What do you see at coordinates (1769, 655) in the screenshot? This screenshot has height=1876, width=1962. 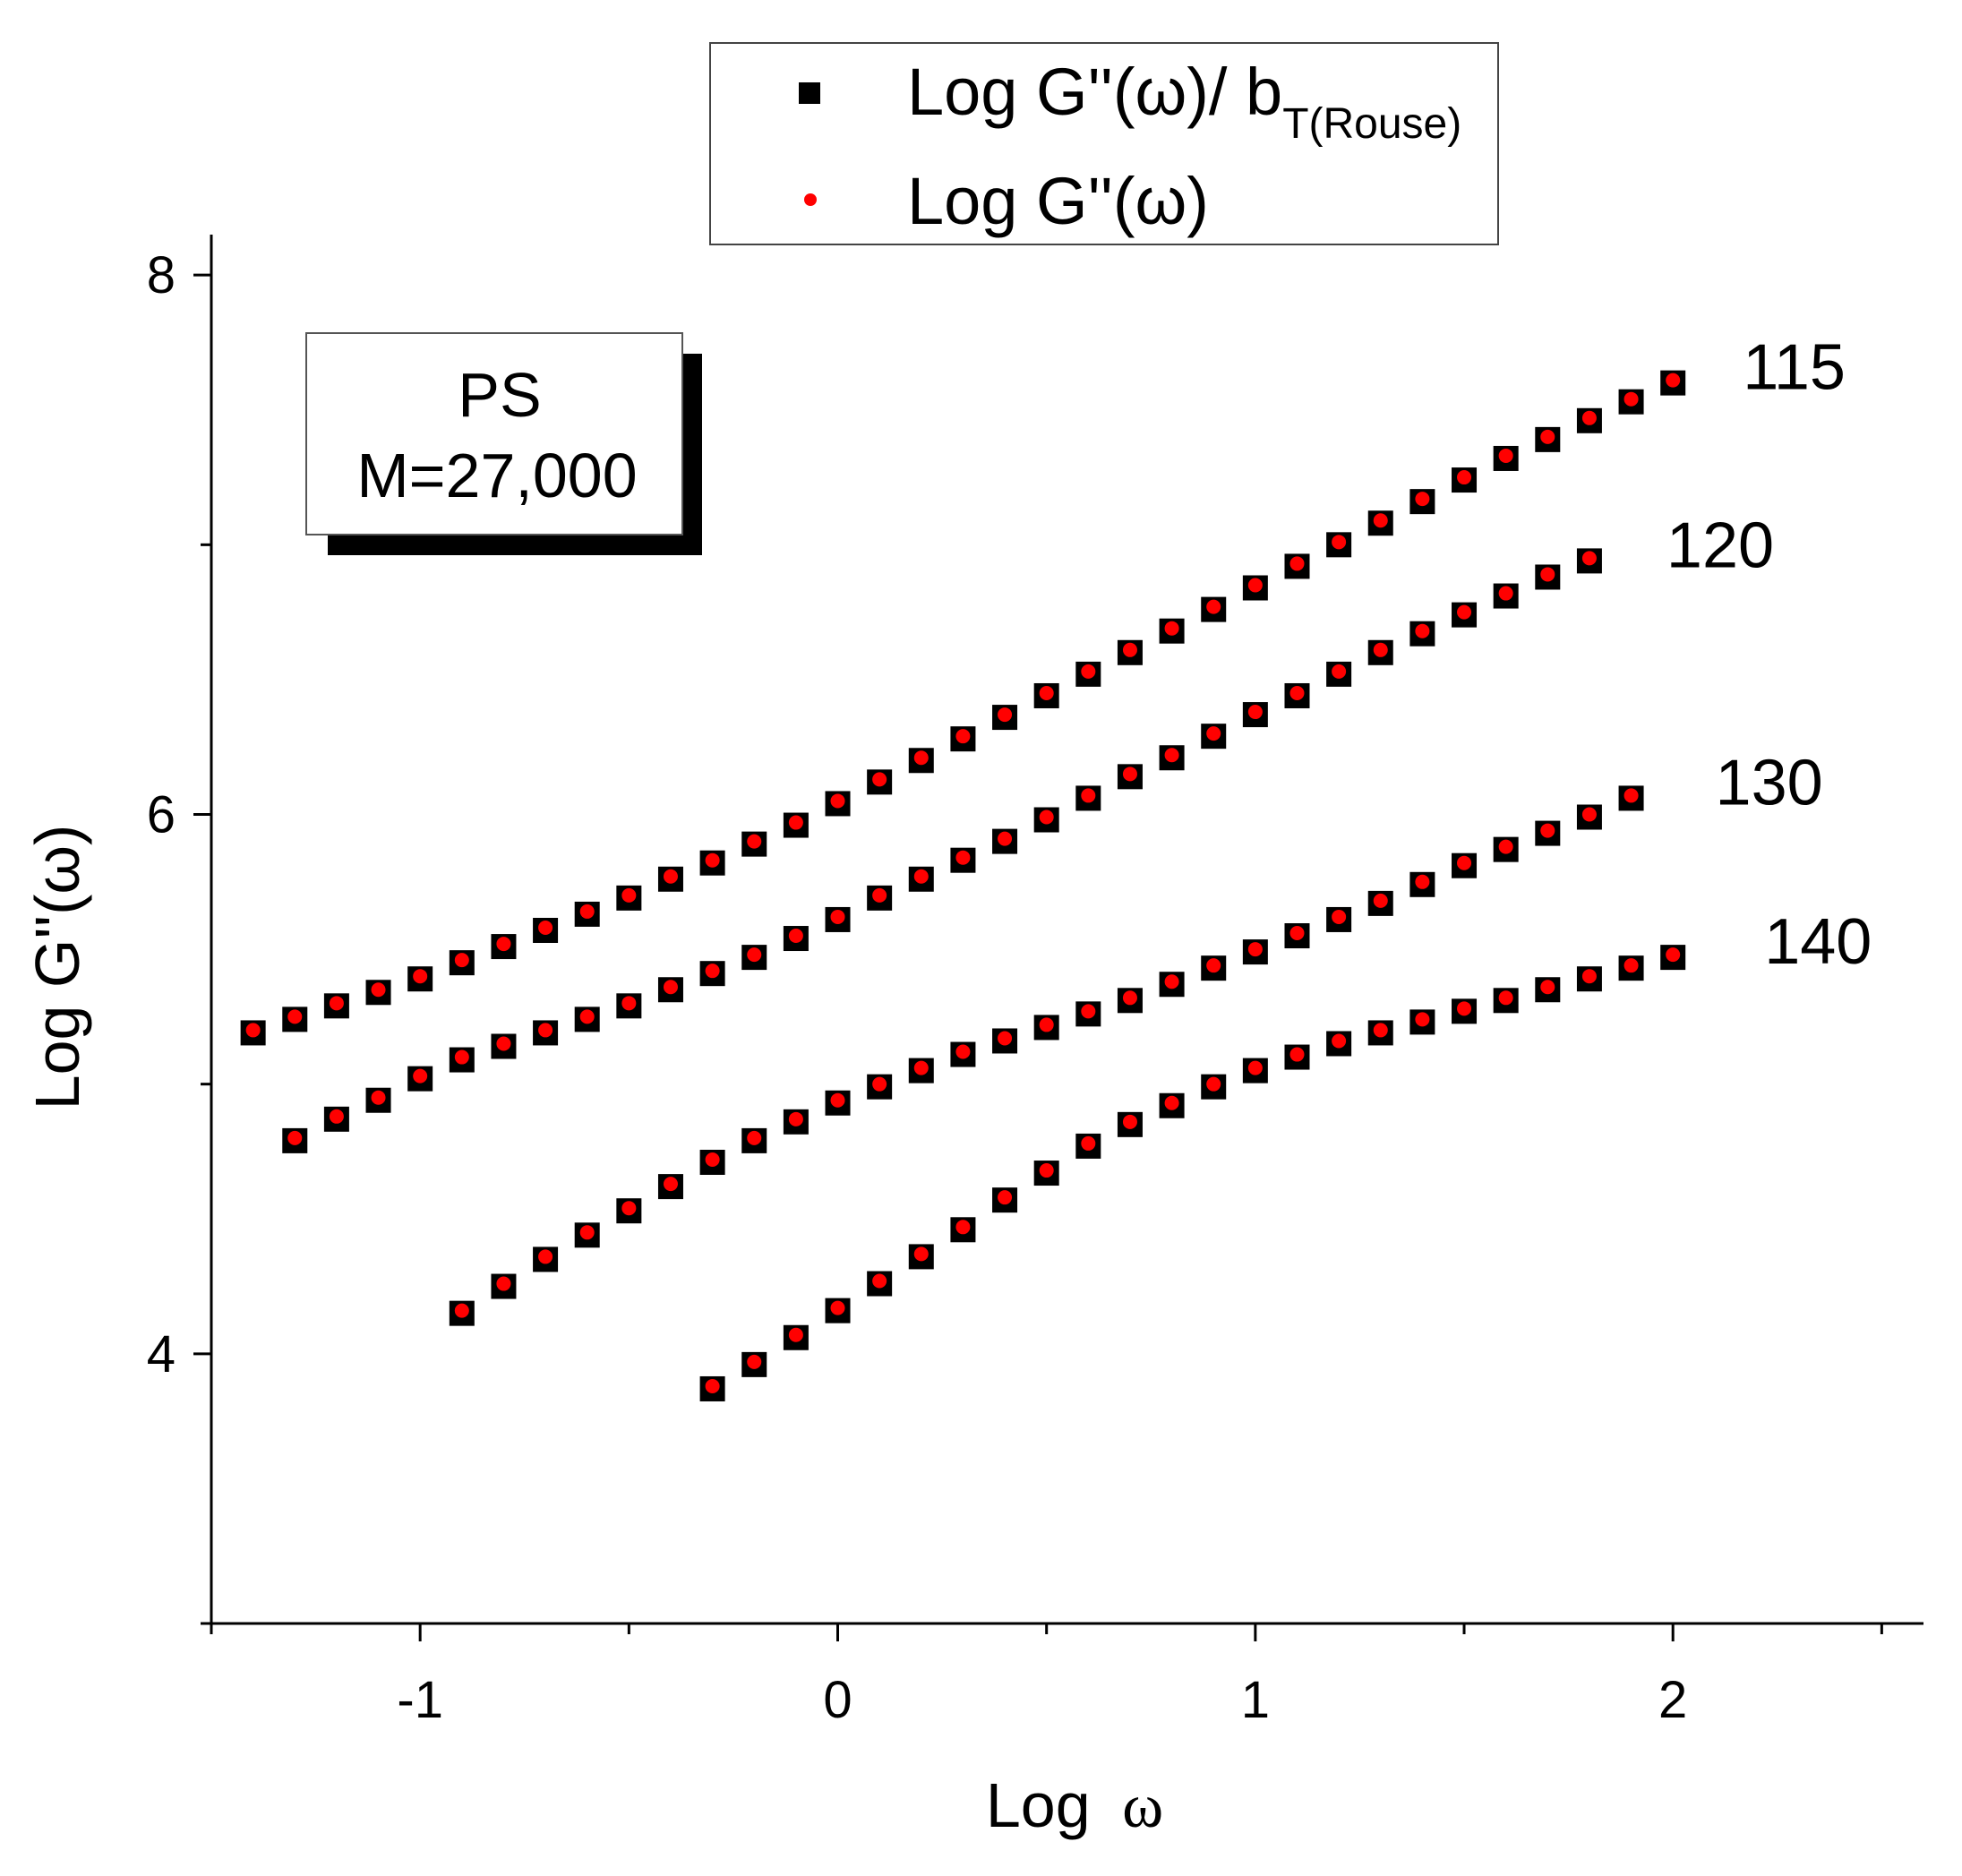 I see `series-labels: 115 120 130 140` at bounding box center [1769, 655].